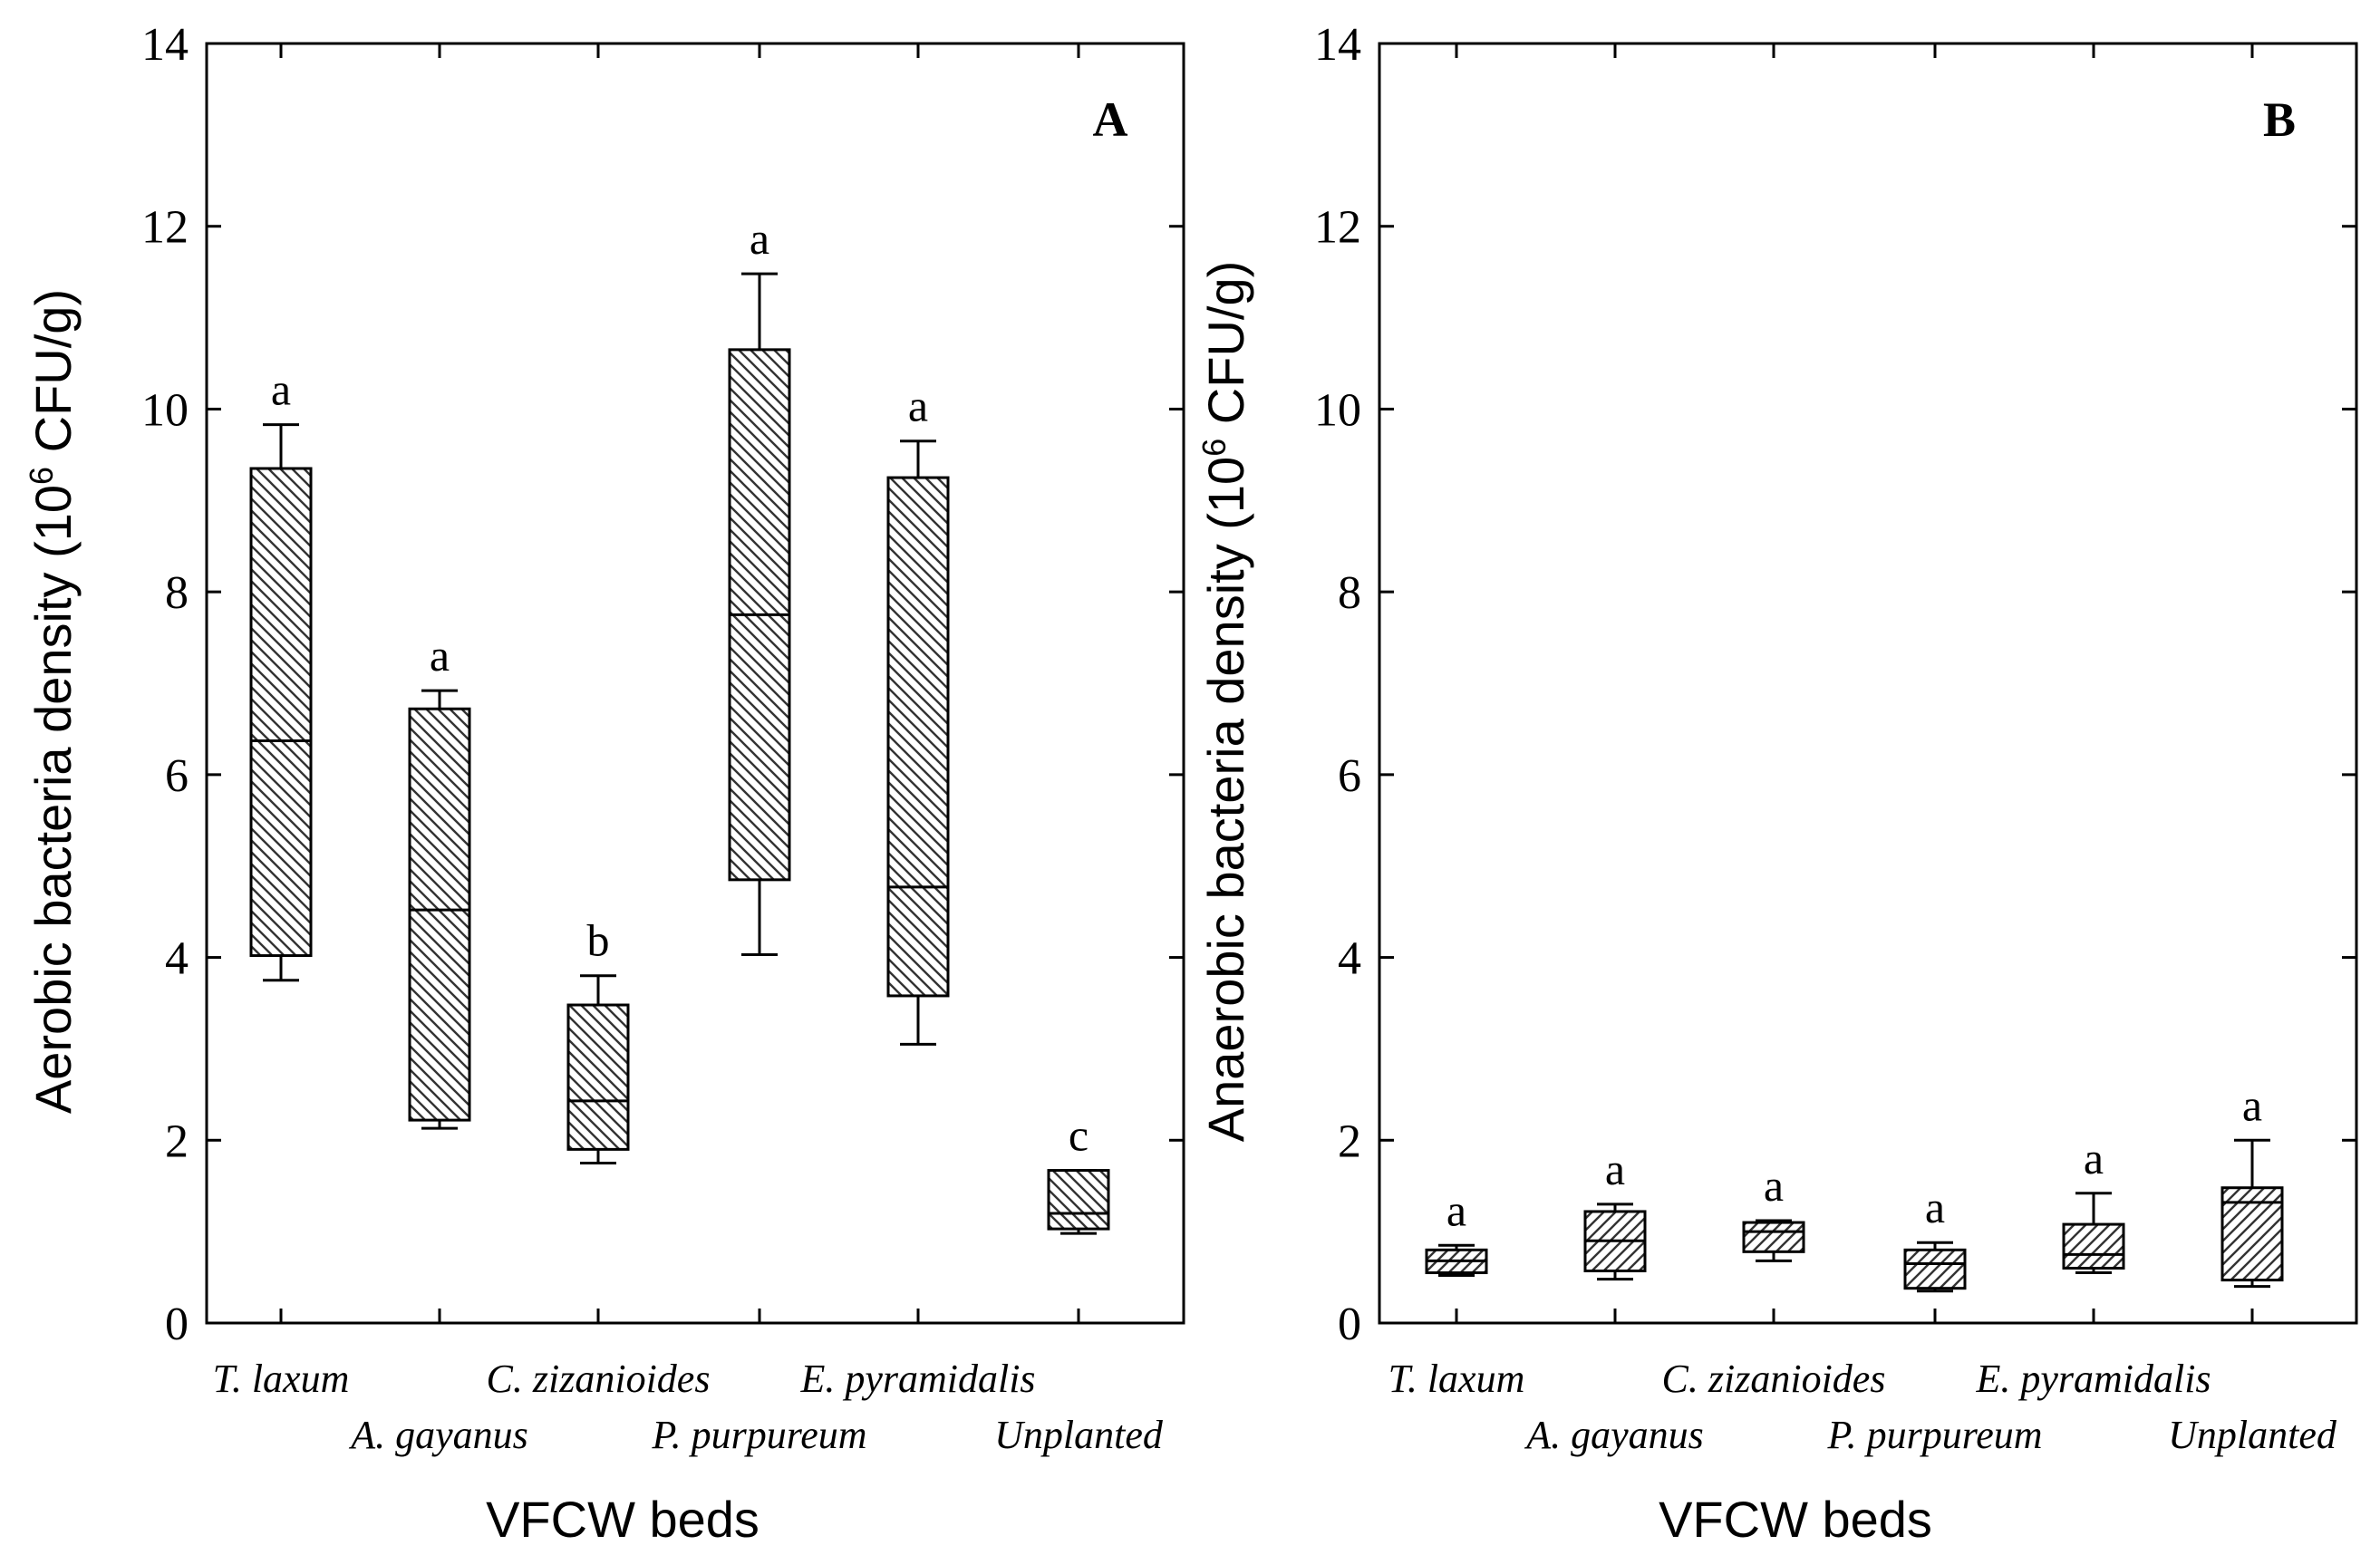 The width and height of the screenshot is (2380, 1555). I want to click on box-6: c, so click(1079, 1172).